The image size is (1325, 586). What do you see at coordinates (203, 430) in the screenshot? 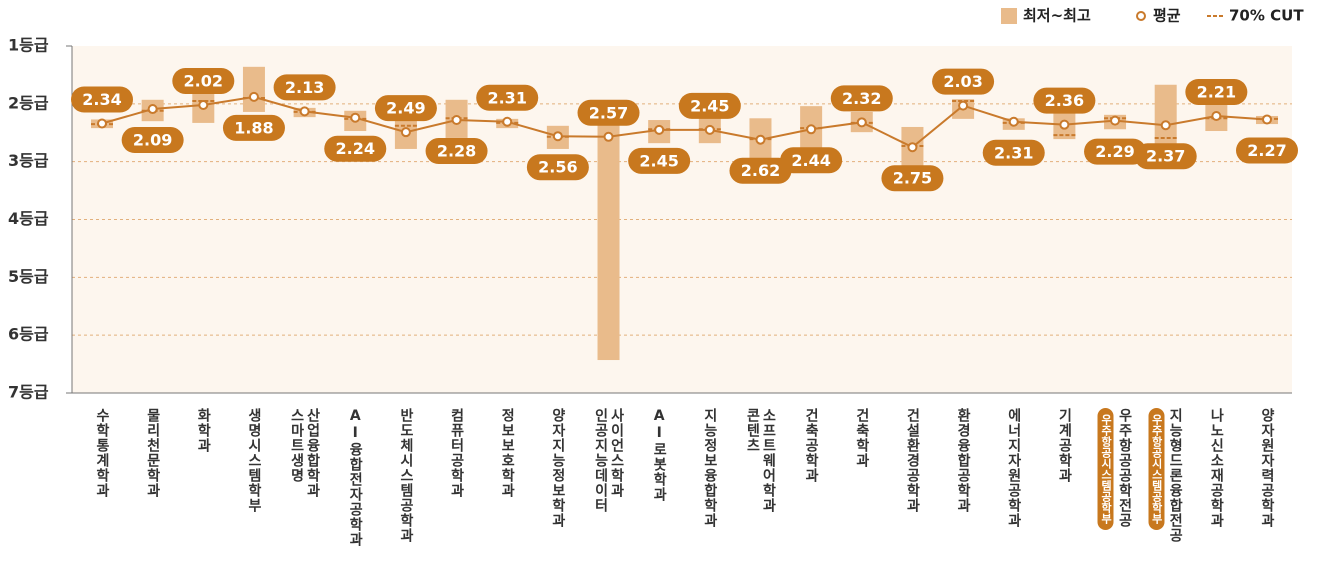
I see `x-tick-label: 화학과` at bounding box center [203, 430].